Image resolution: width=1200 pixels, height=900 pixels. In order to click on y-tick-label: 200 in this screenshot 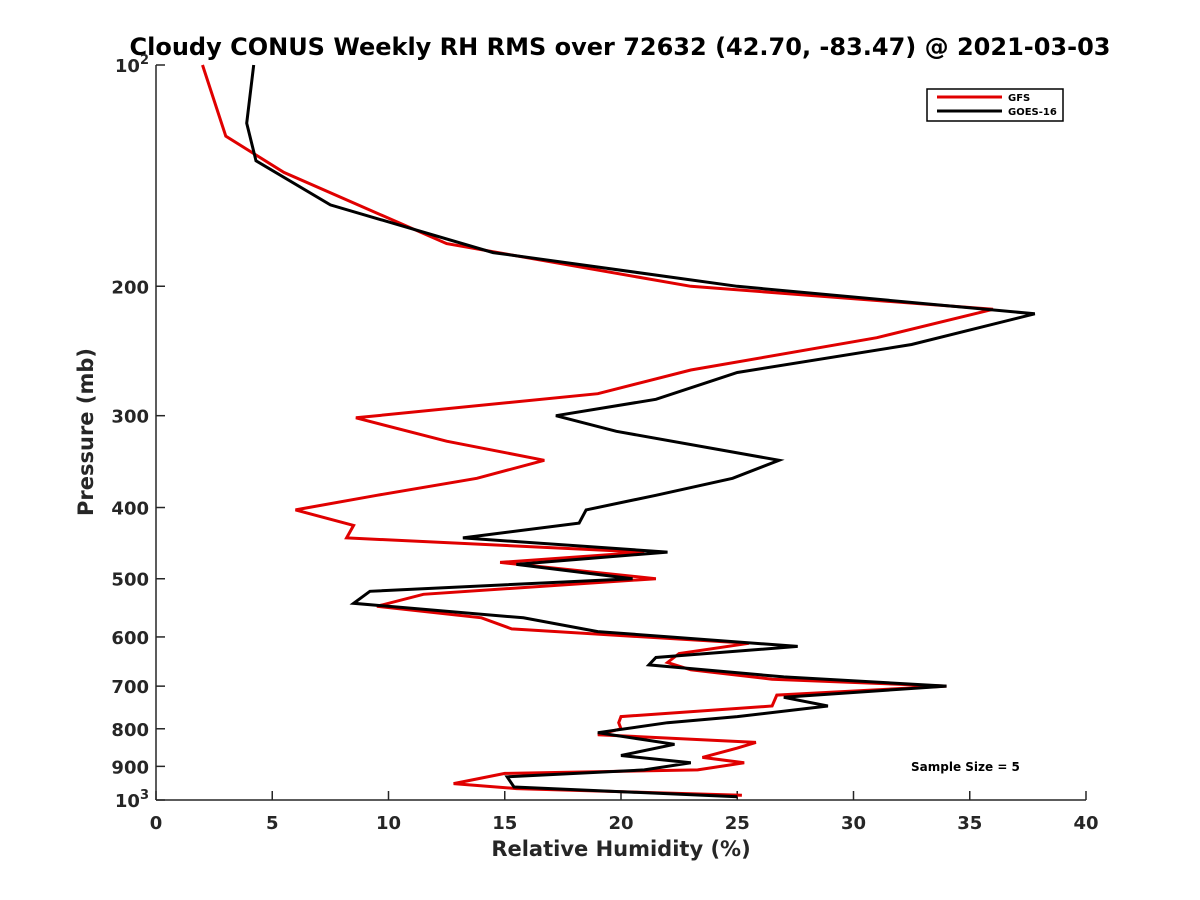, I will do `click(130, 287)`.